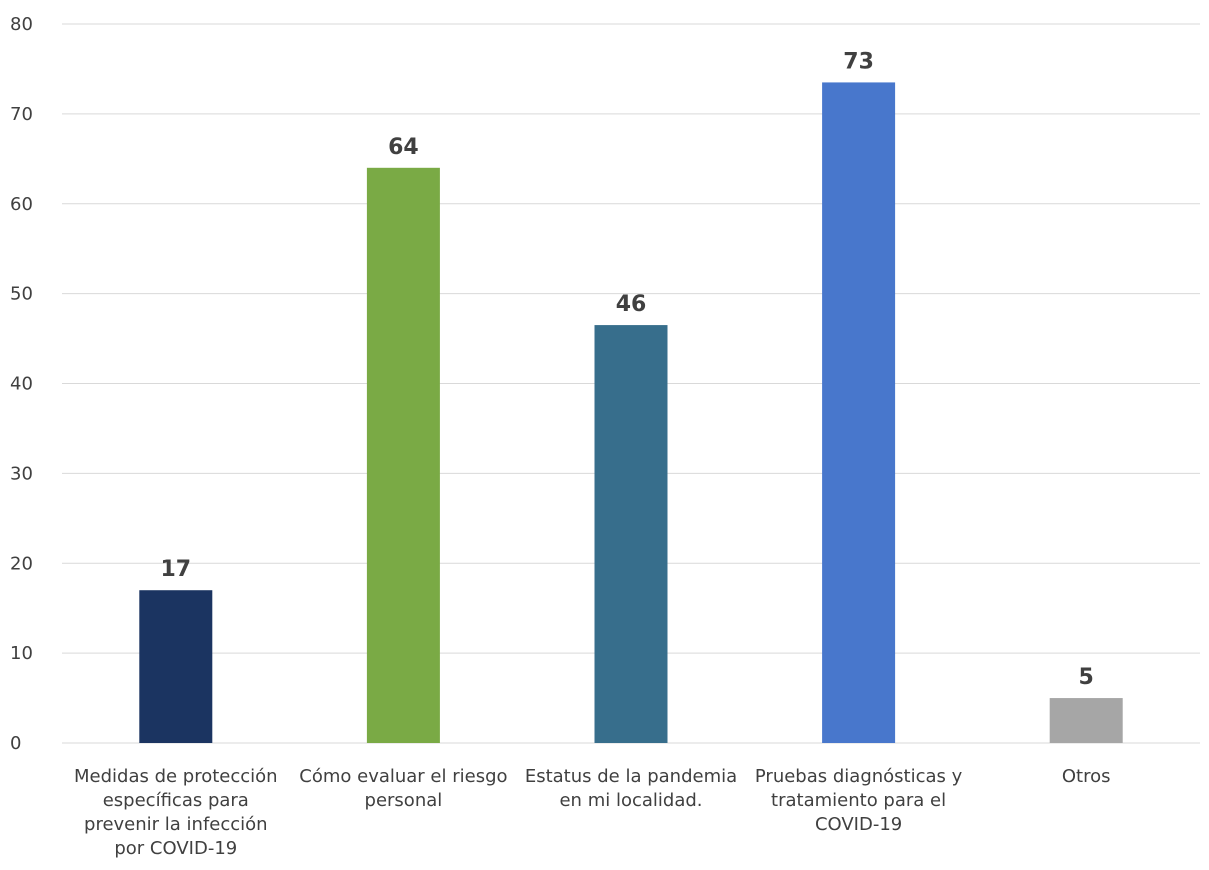 The image size is (1209, 870). I want to click on category-label-line: Otros, so click(1086, 776).